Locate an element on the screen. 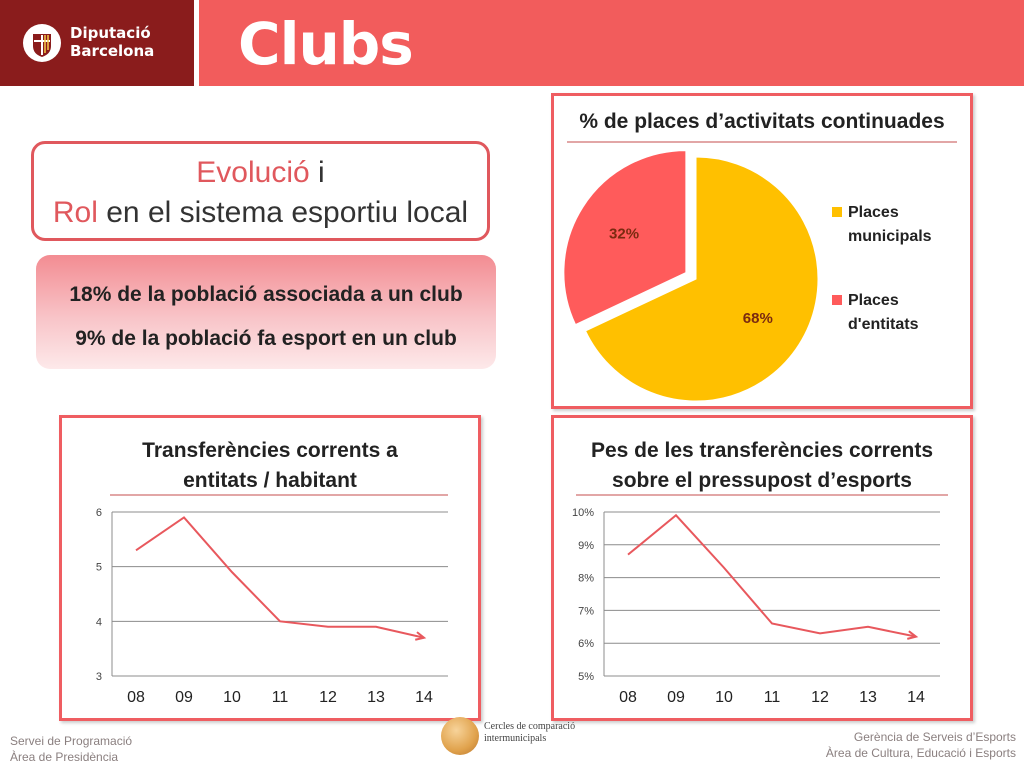  footer-right-line-1: Gerència de Serveis d’Esports is located at coordinates (934, 737).